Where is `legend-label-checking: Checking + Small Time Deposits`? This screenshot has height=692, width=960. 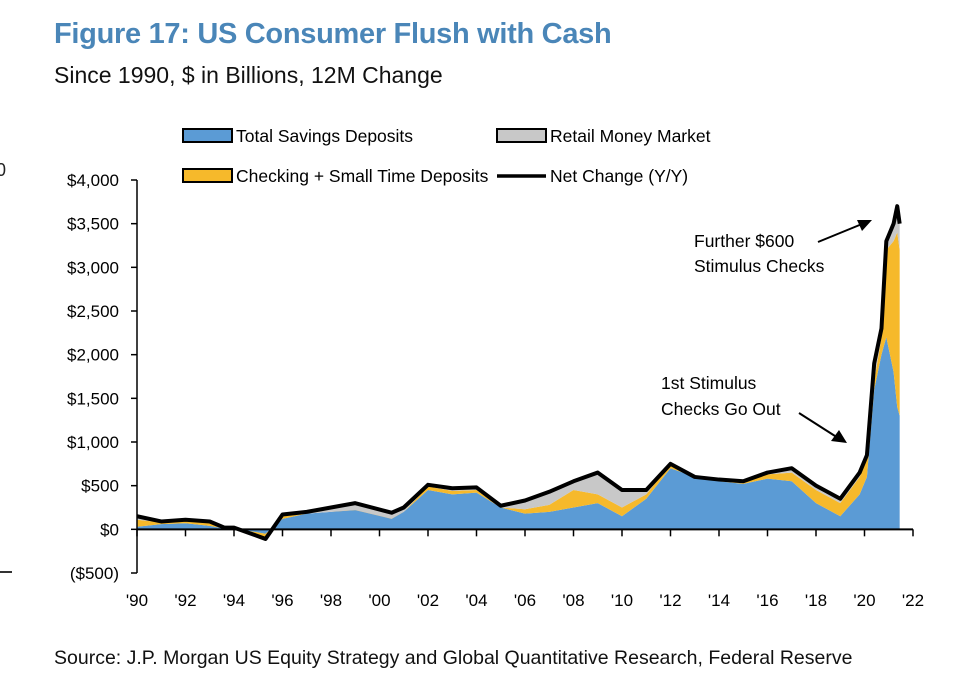
legend-label-checking: Checking + Small Time Deposits is located at coordinates (362, 176).